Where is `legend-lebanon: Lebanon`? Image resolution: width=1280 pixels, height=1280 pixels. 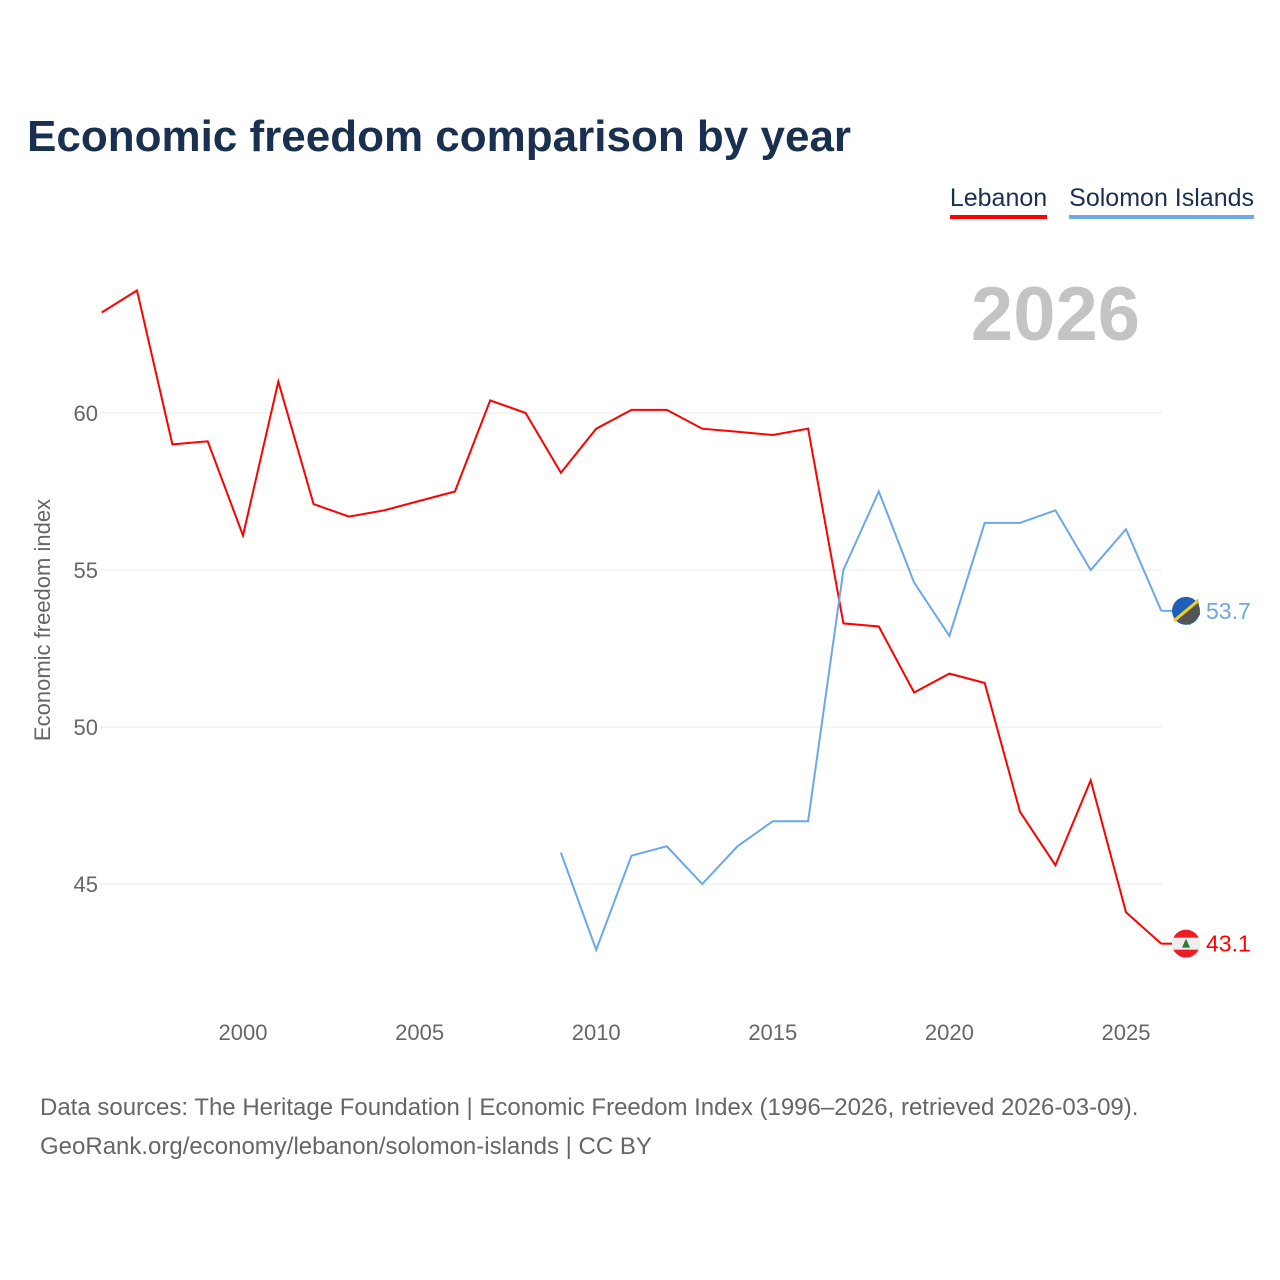
legend-lebanon: Lebanon is located at coordinates (998, 201).